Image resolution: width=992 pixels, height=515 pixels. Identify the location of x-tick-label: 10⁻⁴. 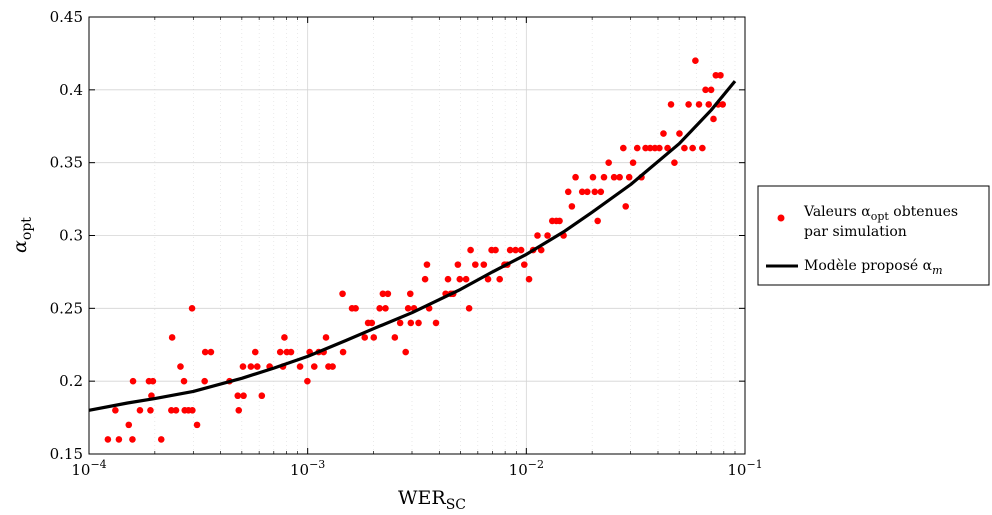
(88, 468).